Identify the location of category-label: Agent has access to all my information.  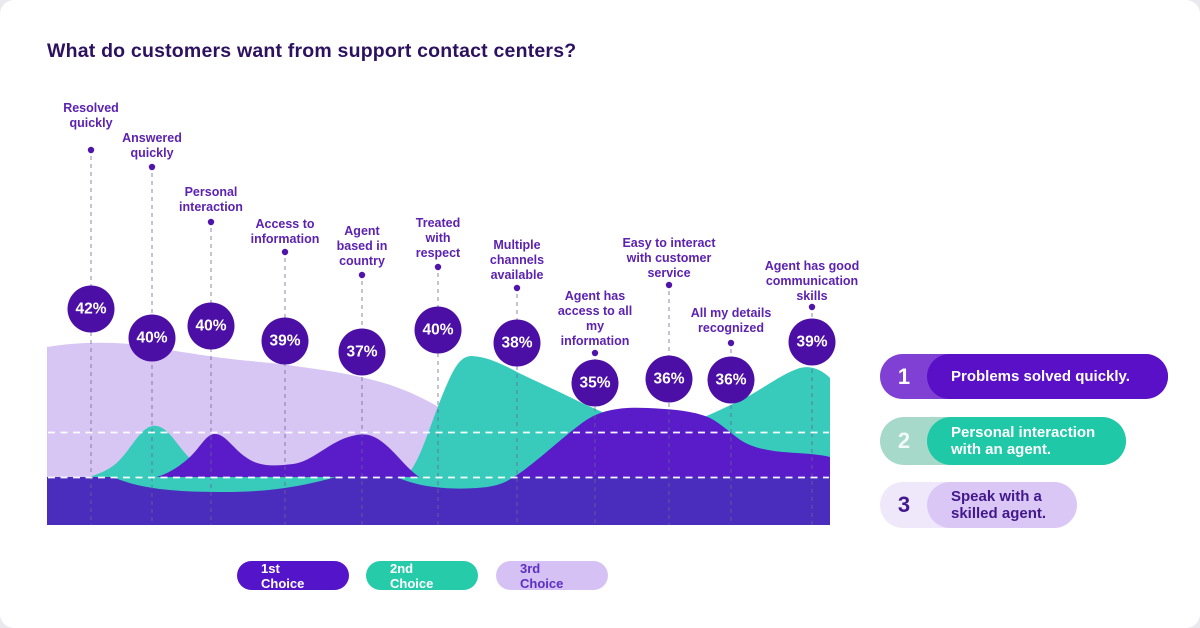
(595, 318).